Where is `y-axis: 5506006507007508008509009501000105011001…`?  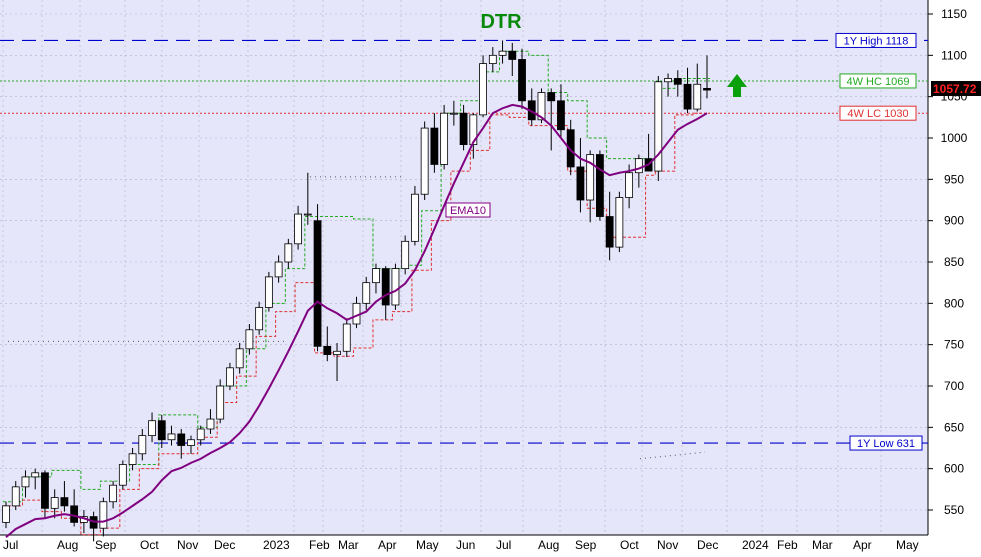
y-axis: 5506006507007508008509009501000105011001… is located at coordinates (948, 262).